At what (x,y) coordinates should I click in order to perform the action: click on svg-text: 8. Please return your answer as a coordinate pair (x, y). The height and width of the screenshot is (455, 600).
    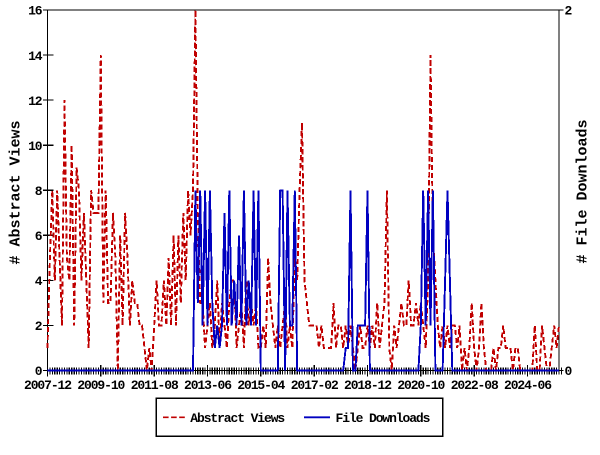
    Looking at the image, I should click on (39, 191).